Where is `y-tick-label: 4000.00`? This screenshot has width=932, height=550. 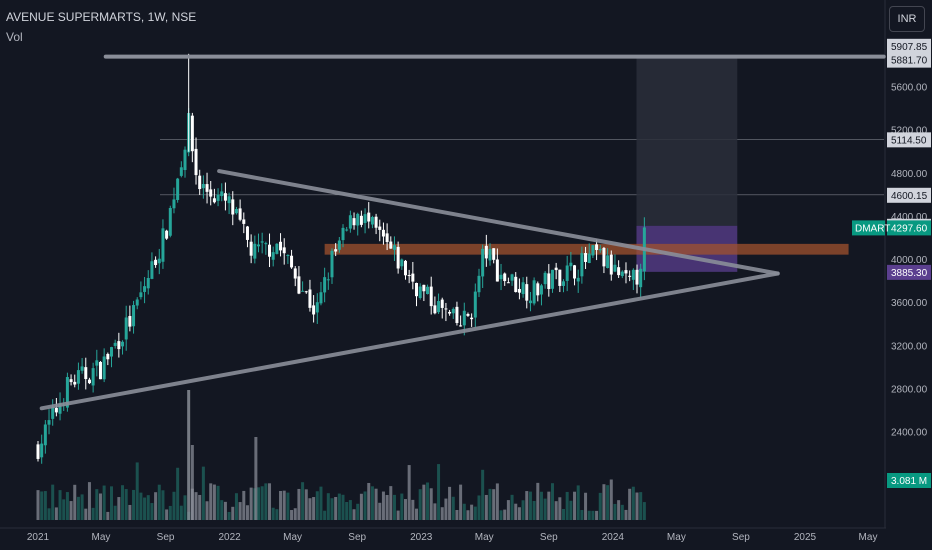 y-tick-label: 4000.00 is located at coordinates (909, 260).